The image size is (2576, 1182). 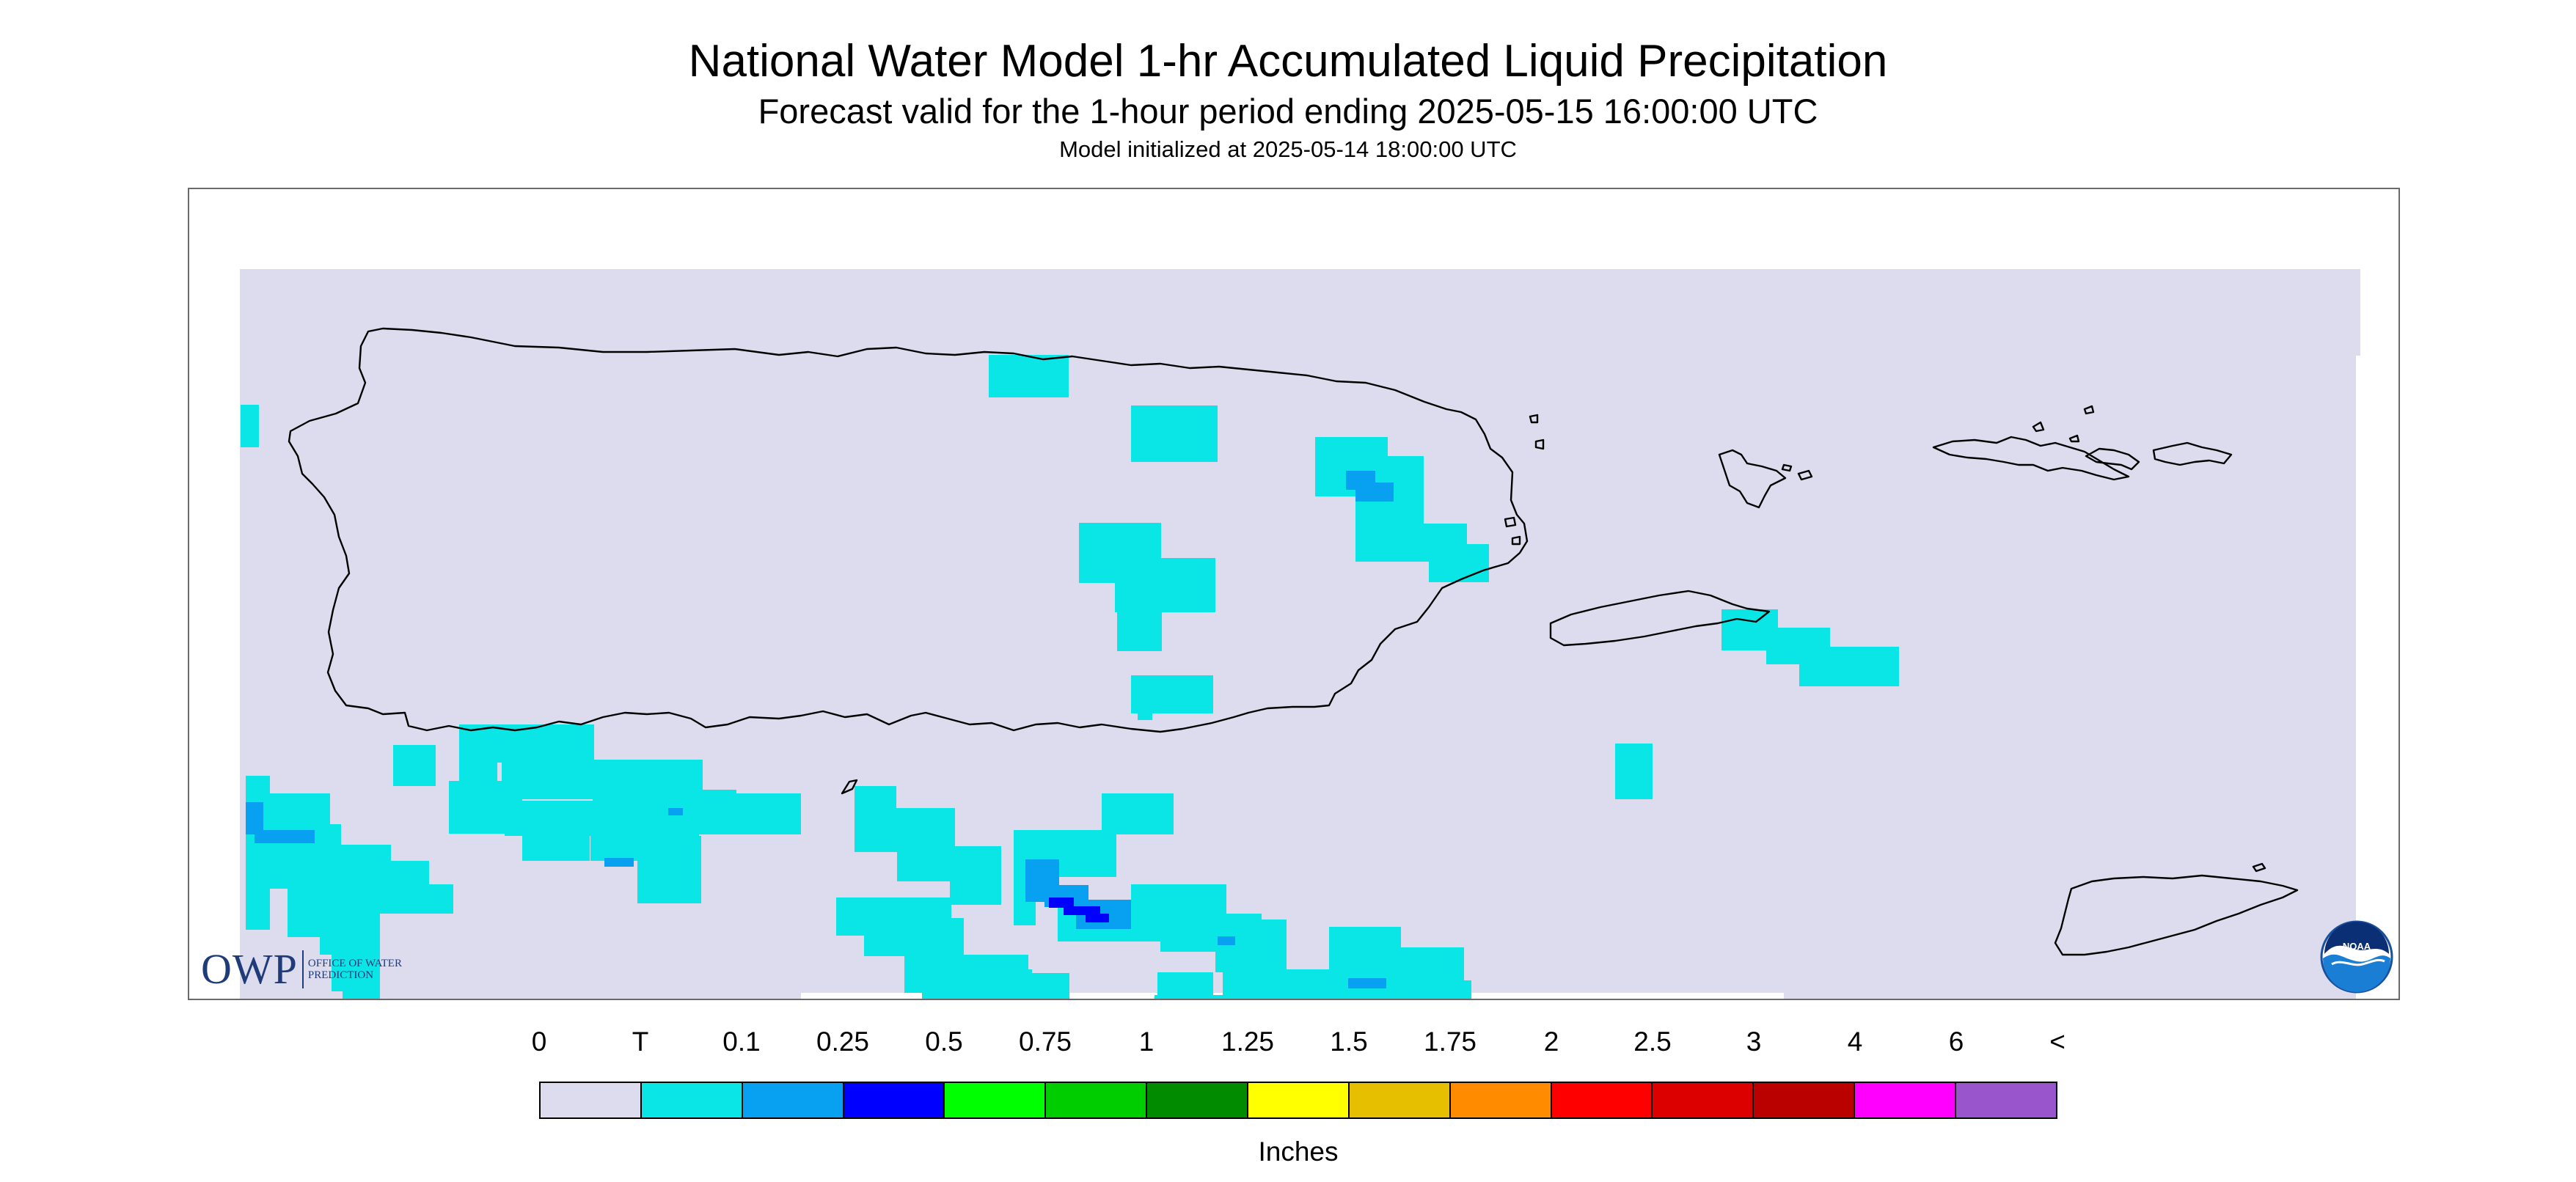 What do you see at coordinates (944, 1042) in the screenshot?
I see `legend-tick-label: 0.5` at bounding box center [944, 1042].